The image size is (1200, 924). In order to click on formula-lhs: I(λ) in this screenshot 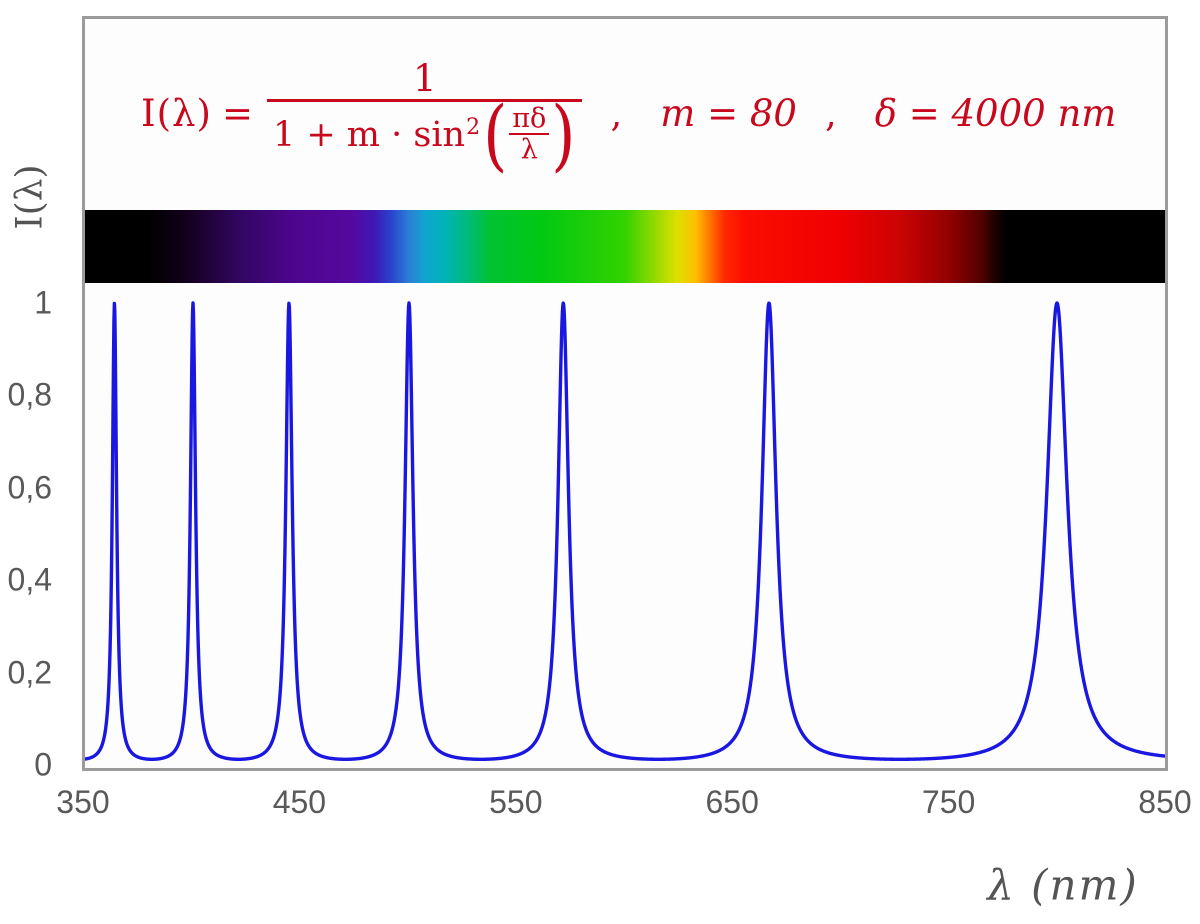, I will do `click(176, 113)`.